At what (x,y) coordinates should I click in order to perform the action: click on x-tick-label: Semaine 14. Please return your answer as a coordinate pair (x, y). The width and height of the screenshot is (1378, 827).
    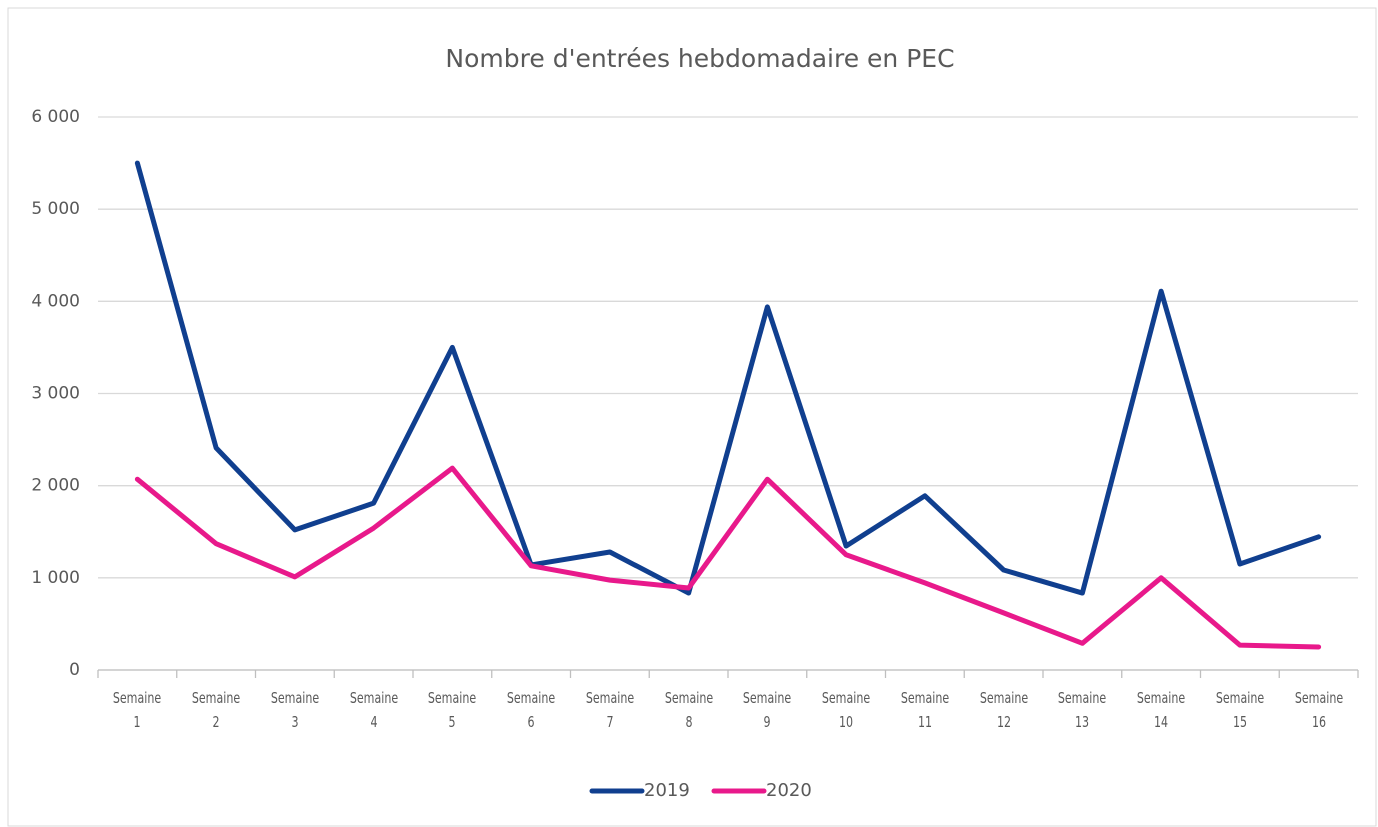
    Looking at the image, I should click on (1161, 710).